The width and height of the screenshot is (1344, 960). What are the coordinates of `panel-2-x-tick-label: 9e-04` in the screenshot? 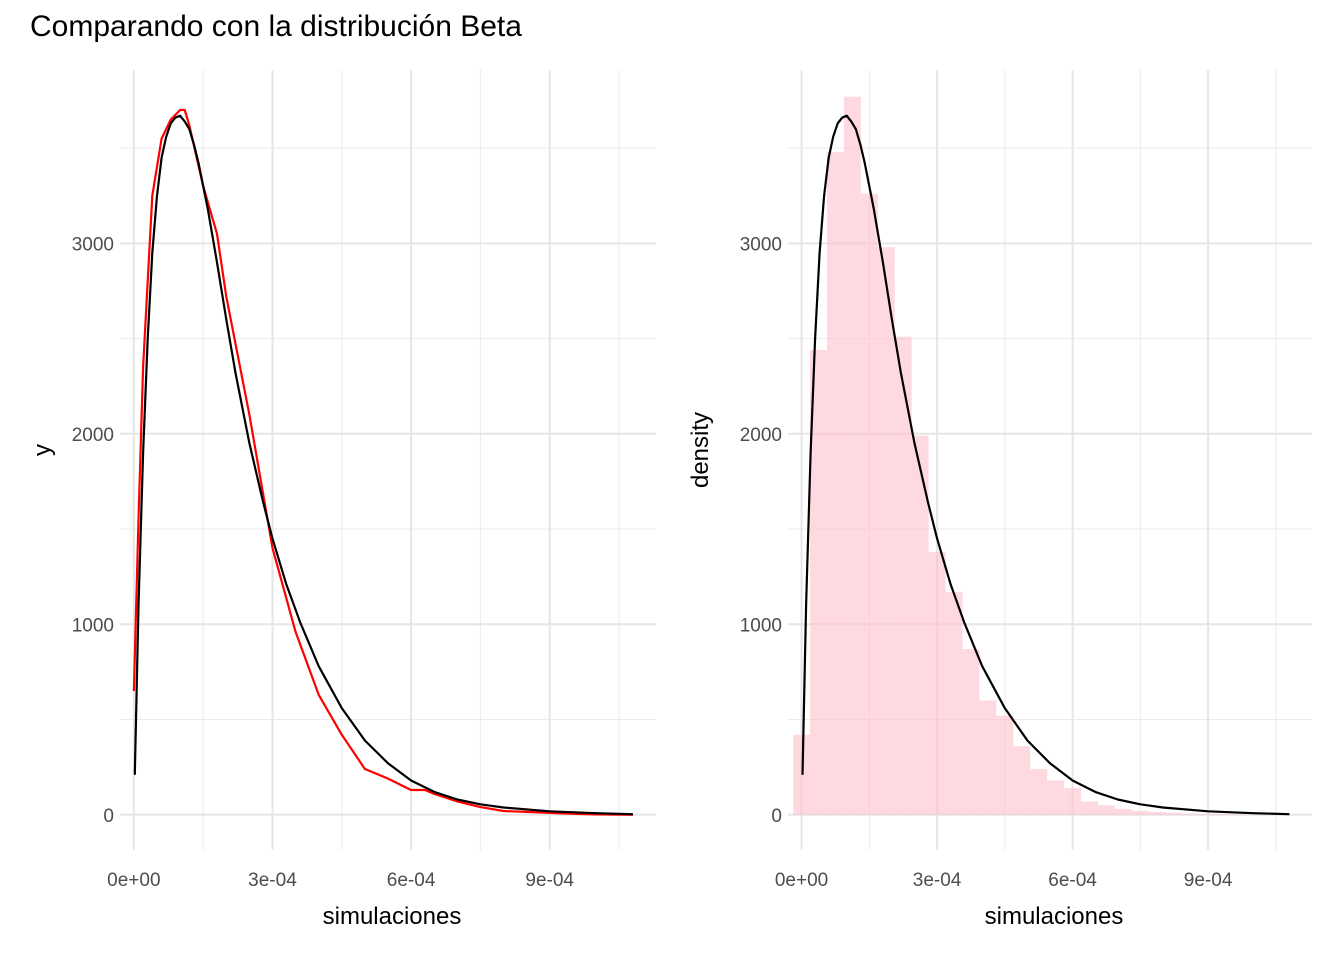 It's located at (1208, 880).